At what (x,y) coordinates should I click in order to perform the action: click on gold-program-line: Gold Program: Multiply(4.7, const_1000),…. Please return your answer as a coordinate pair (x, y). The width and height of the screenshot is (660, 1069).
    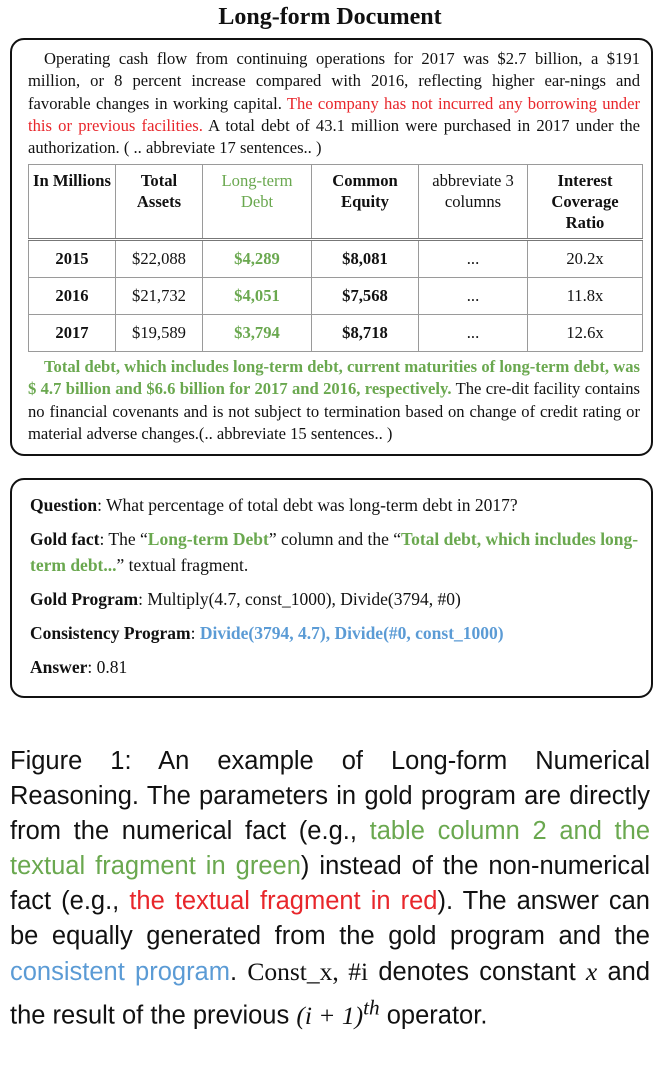
    Looking at the image, I should click on (336, 599).